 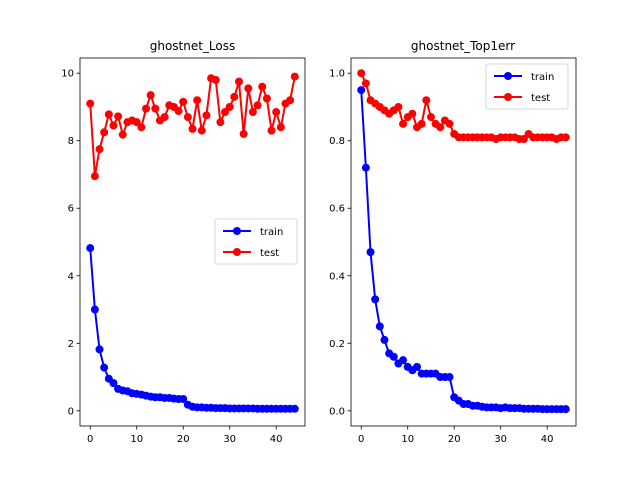 I want to click on loss-ytick-label: 10, so click(x=67, y=74).